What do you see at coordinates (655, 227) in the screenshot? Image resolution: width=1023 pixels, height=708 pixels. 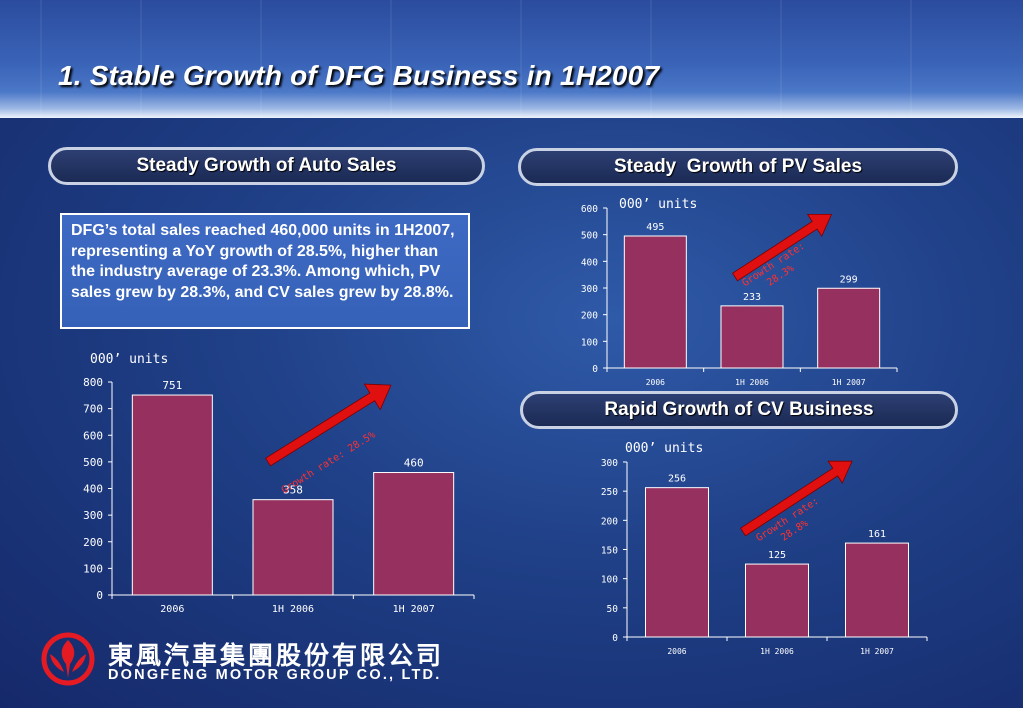 I see `data-label: 495` at bounding box center [655, 227].